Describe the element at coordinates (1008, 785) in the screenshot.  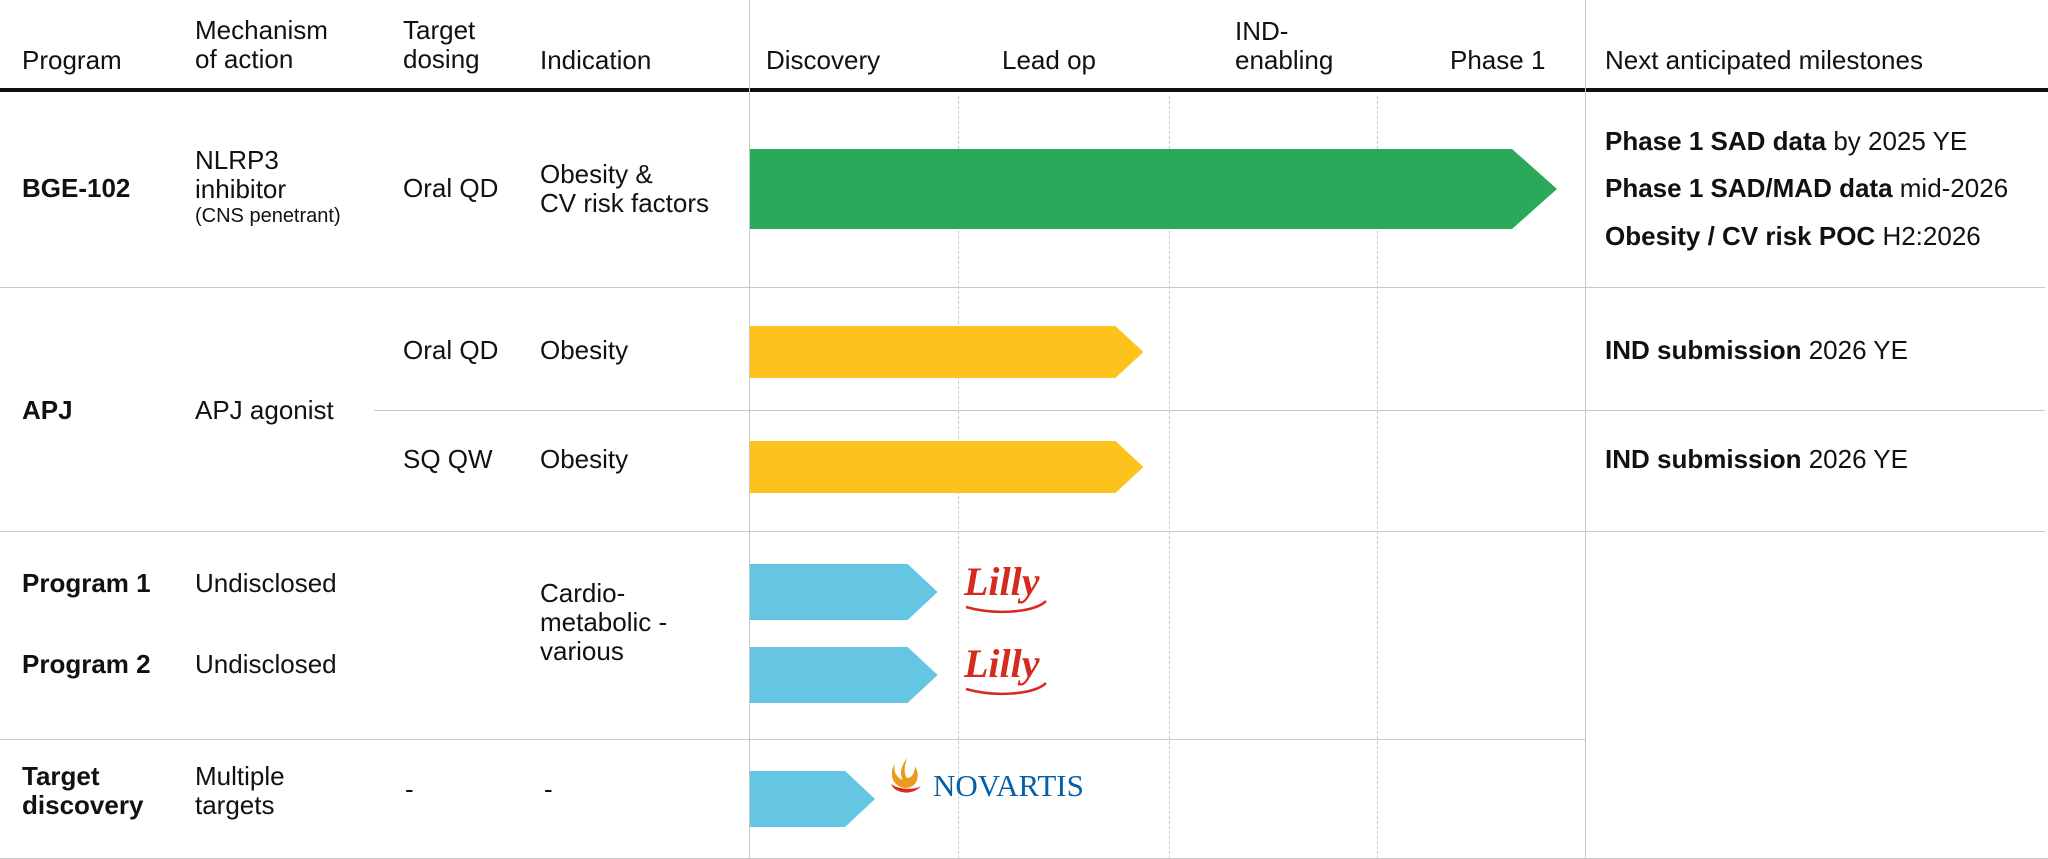
I see `novartis-logo-text: NOVARTIS` at that location.